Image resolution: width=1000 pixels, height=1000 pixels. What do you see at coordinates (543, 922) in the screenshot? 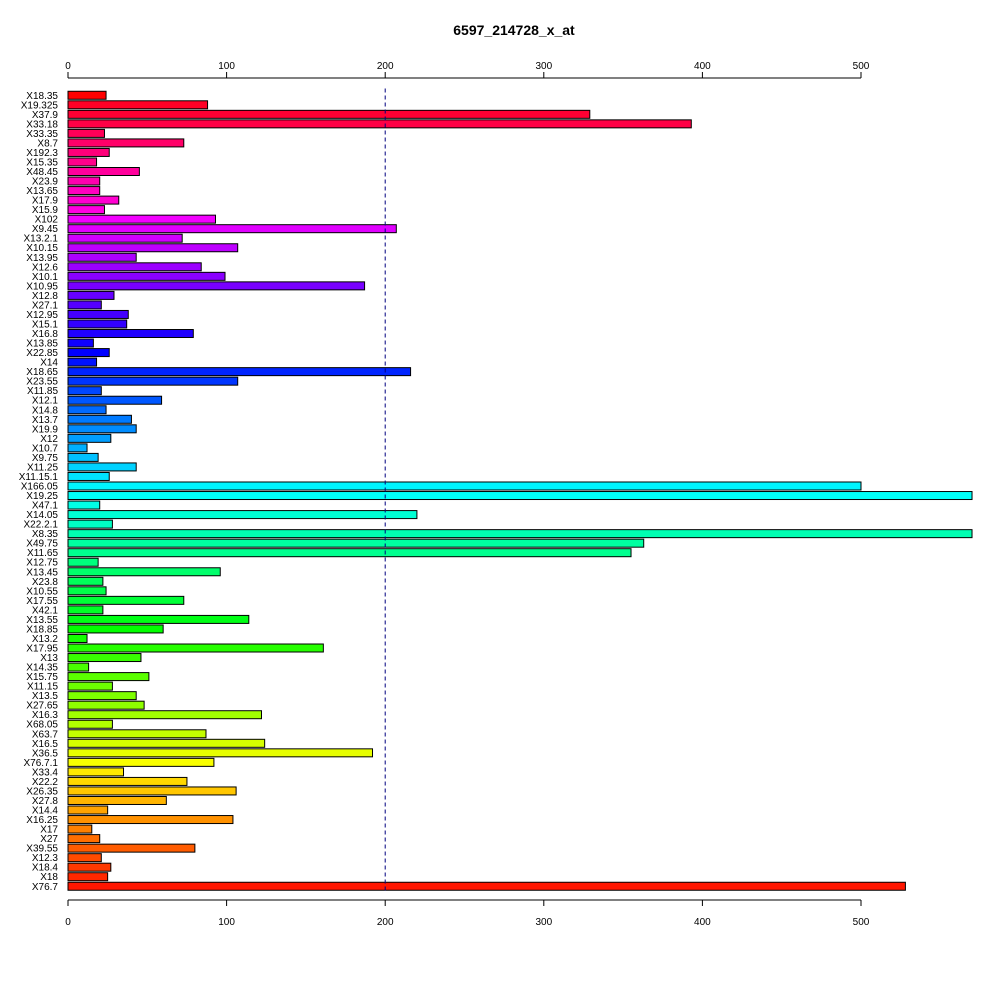
I see `bottom-tick-label: 300` at bounding box center [543, 922].